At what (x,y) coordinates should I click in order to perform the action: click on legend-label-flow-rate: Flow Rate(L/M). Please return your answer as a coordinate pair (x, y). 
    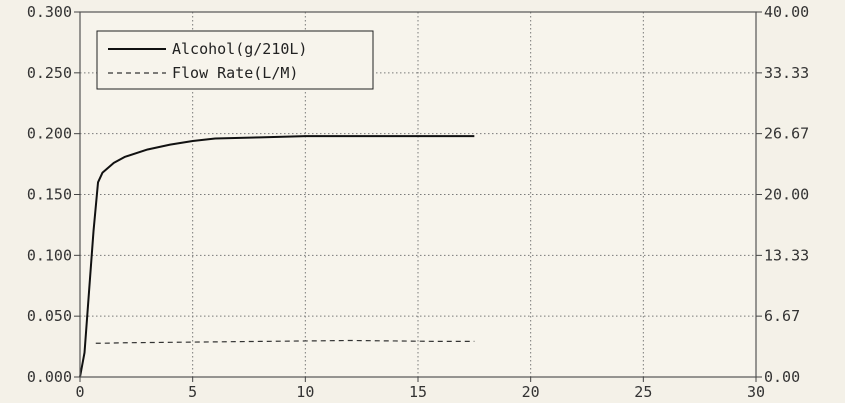
    Looking at the image, I should click on (235, 73).